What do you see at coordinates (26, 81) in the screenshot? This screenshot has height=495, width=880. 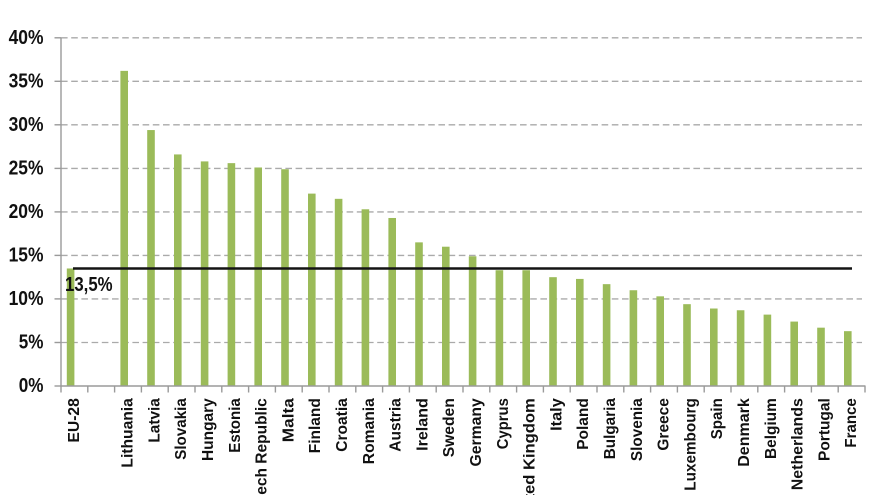 I see `svg-text: 35%` at bounding box center [26, 81].